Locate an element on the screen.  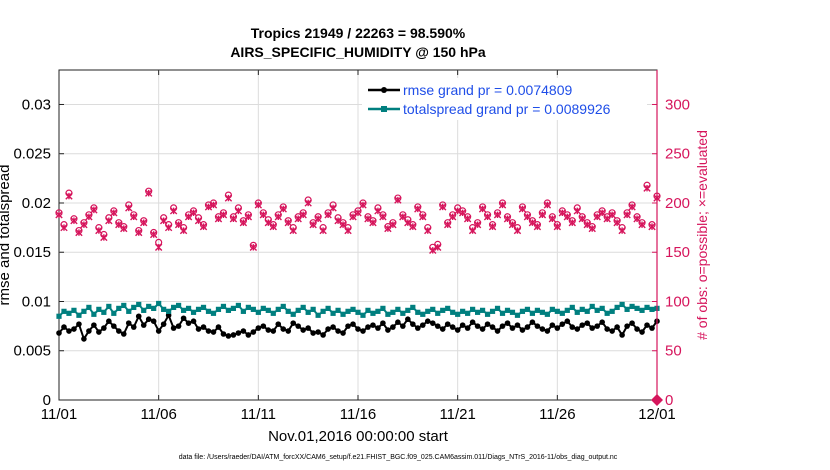
y-left-tick-label: 0 is located at coordinates (47, 400).